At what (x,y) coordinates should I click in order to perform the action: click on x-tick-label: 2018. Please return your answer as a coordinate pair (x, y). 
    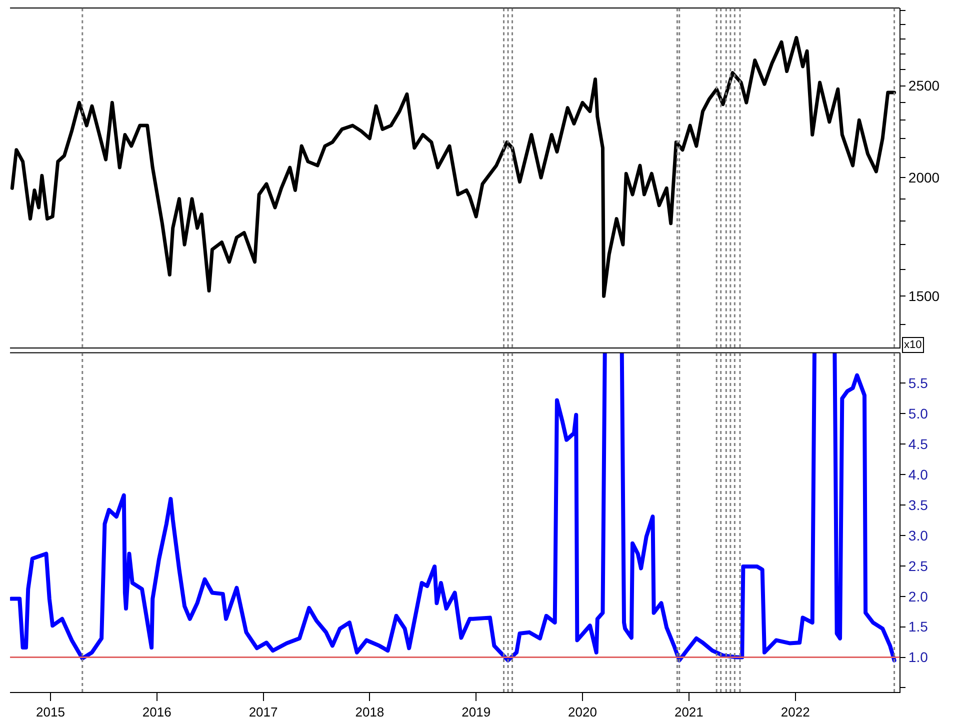
    Looking at the image, I should click on (369, 712).